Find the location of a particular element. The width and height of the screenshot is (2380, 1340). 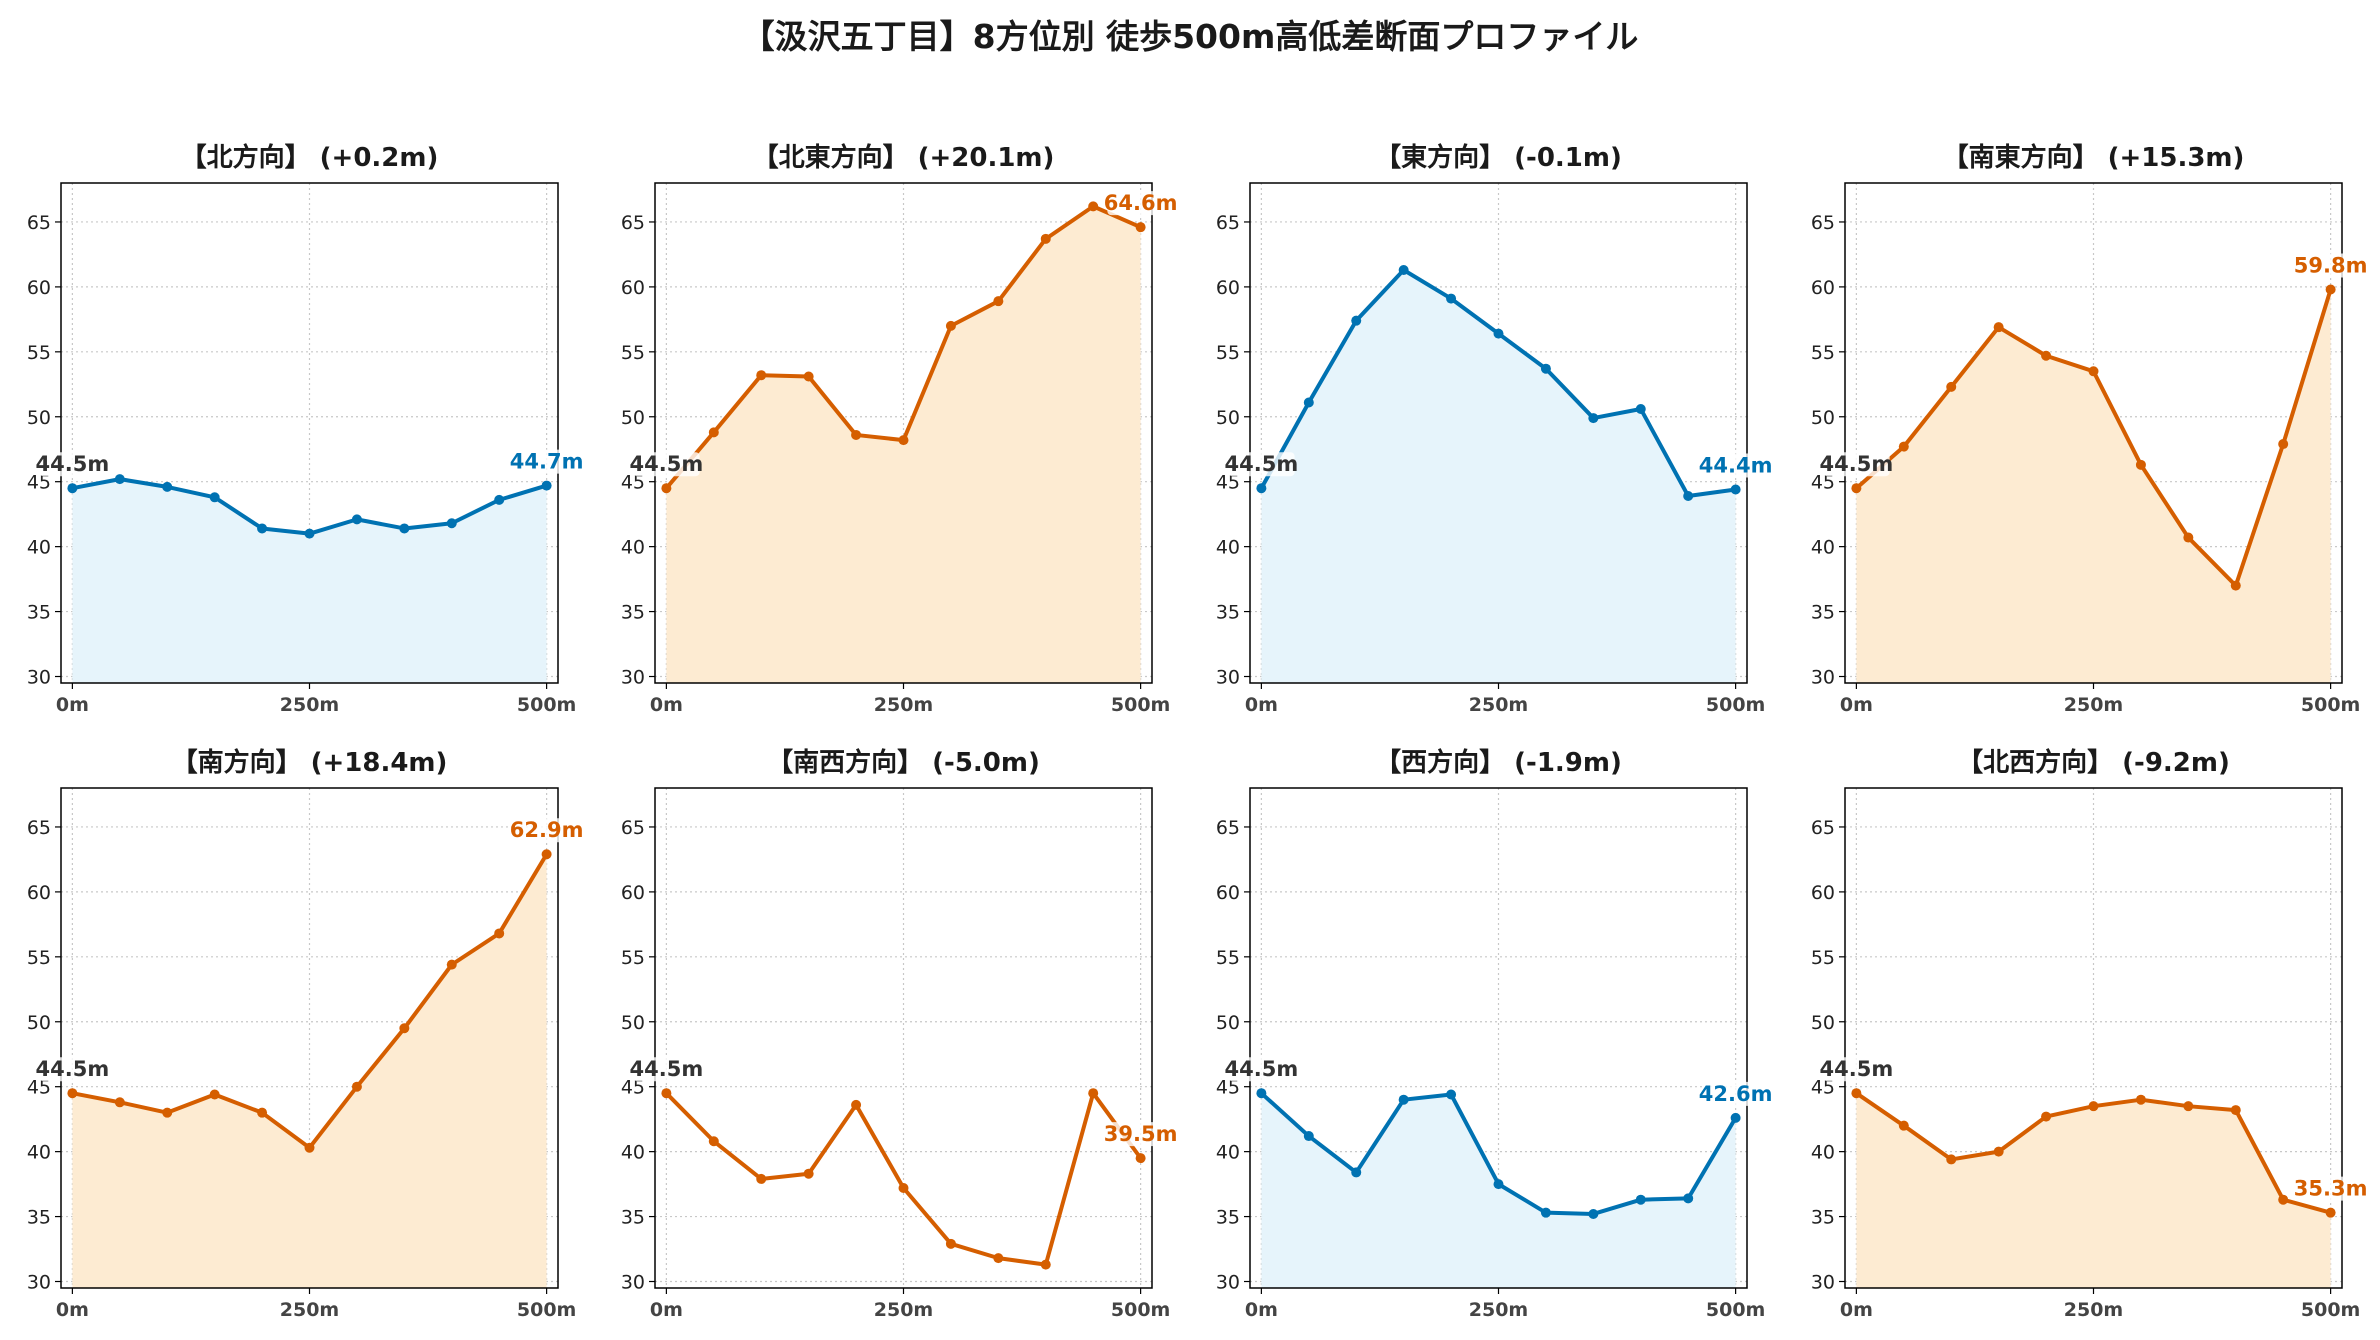

subplot-title: 【東方向】 (-0.1m) is located at coordinates (1498, 157).